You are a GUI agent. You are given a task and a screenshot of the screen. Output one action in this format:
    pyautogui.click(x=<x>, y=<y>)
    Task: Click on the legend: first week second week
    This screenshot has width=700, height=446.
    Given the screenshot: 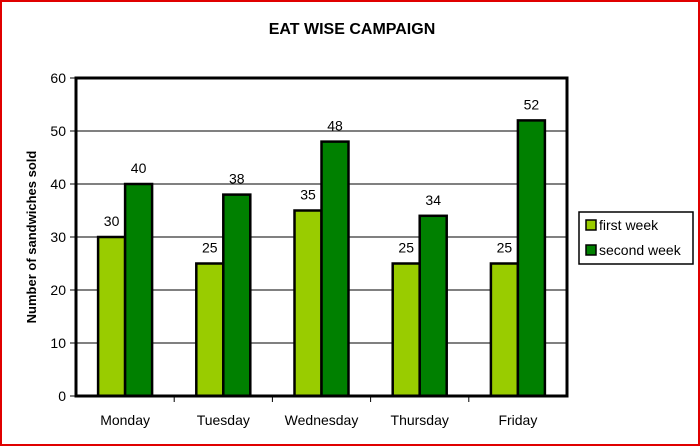 What is the action you would take?
    pyautogui.click(x=636, y=238)
    